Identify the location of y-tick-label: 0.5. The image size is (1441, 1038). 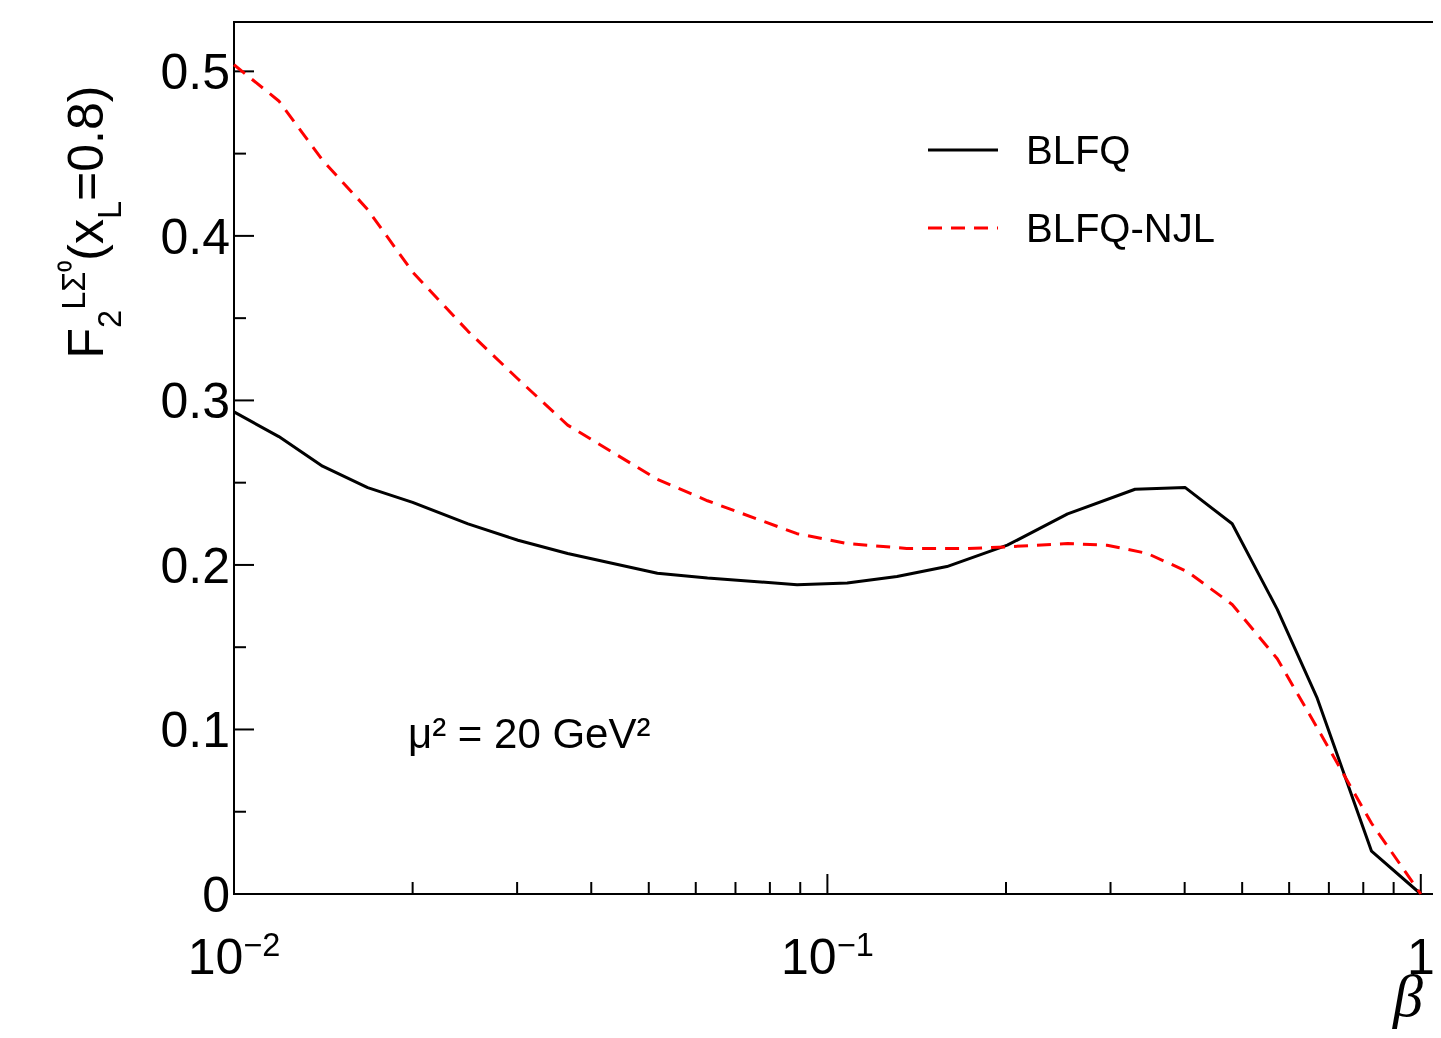
(195, 72).